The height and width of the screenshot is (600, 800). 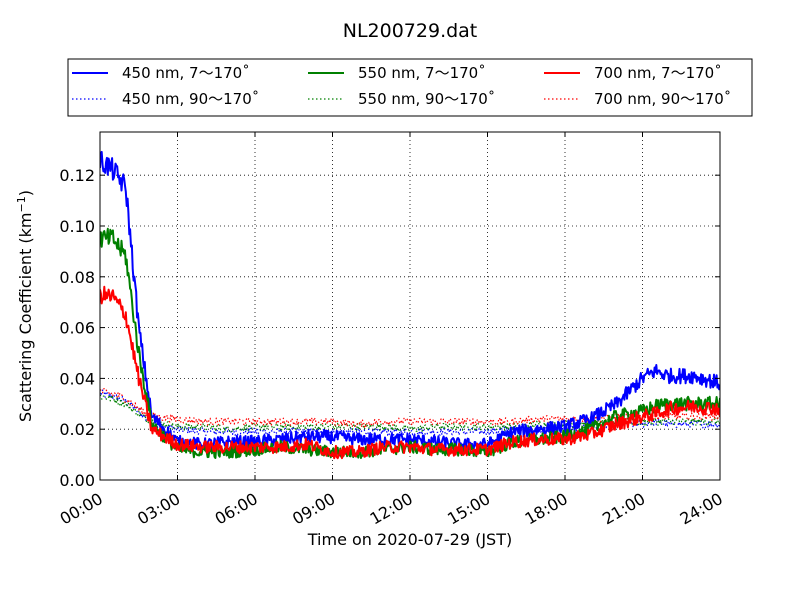 I want to click on x-tick-label: 21:00, so click(x=623, y=509).